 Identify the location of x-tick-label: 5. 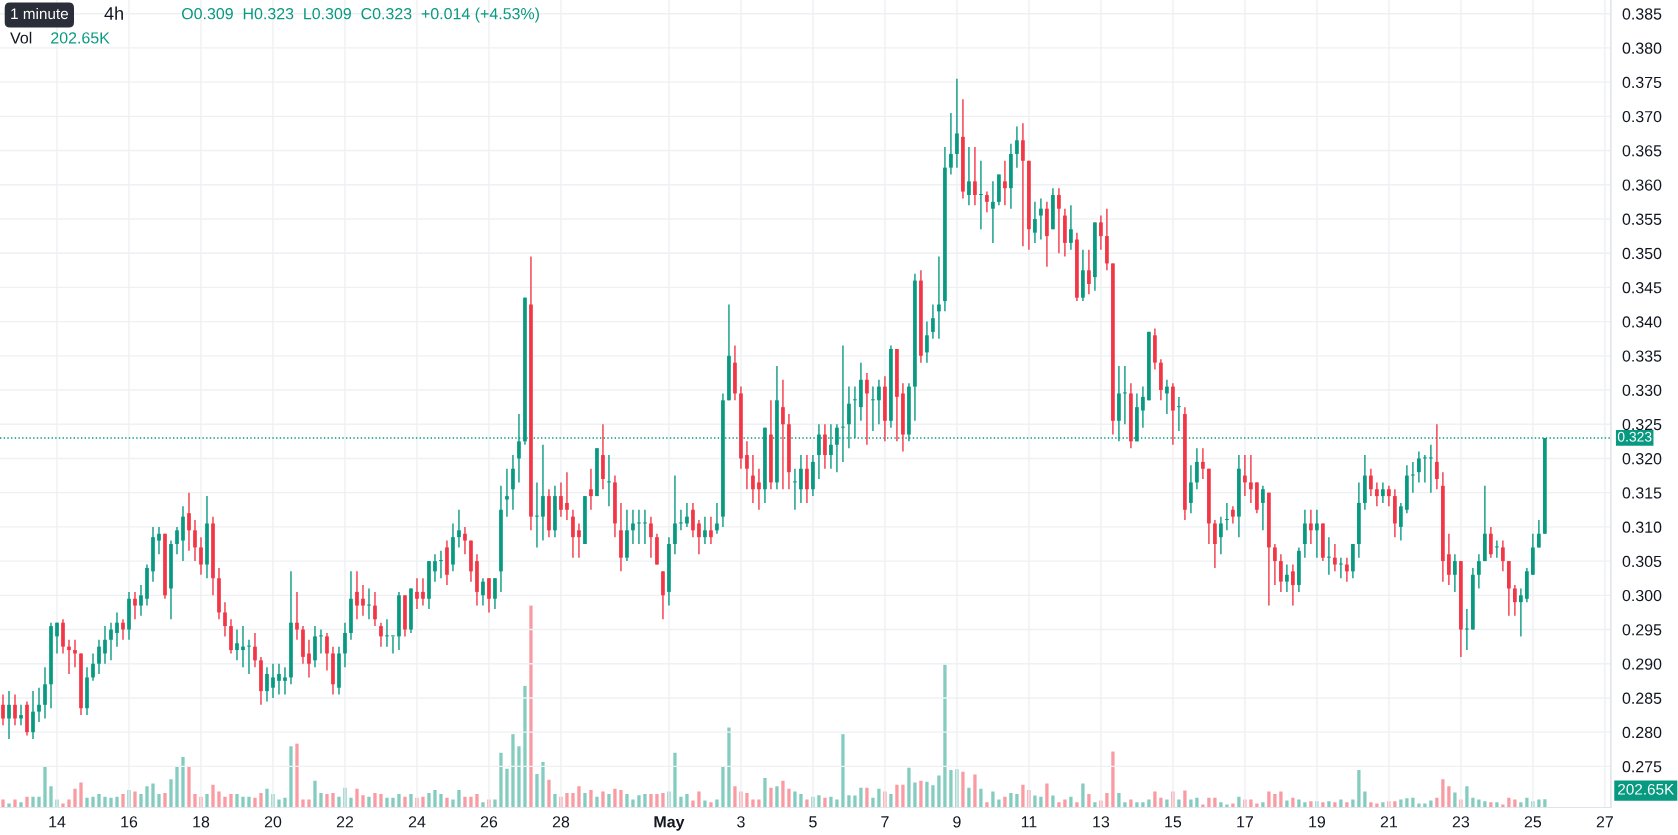
(813, 822).